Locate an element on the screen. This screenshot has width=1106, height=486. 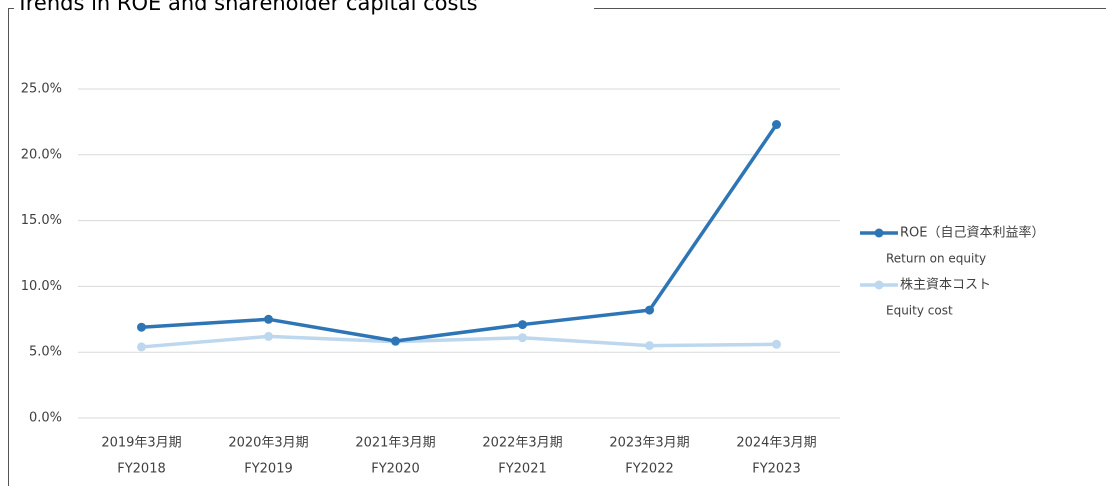
x-tick-label: FY2023 is located at coordinates (776, 469).